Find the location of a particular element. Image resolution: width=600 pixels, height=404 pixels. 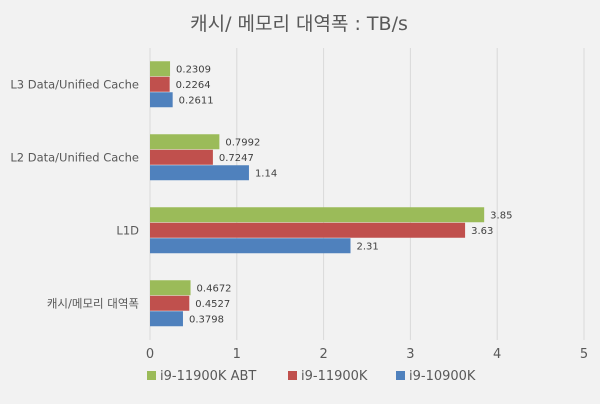

x-tick-label: 5 is located at coordinates (584, 354).